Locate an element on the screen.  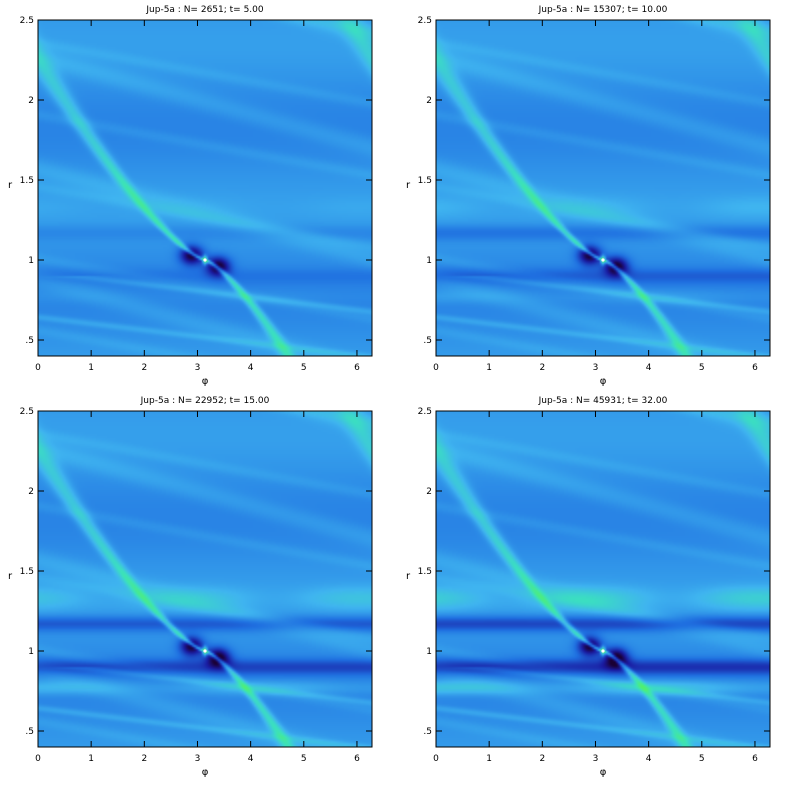
panel-title: Jup-5a : N= 15307; t= 10.00 is located at coordinates (603, 10).